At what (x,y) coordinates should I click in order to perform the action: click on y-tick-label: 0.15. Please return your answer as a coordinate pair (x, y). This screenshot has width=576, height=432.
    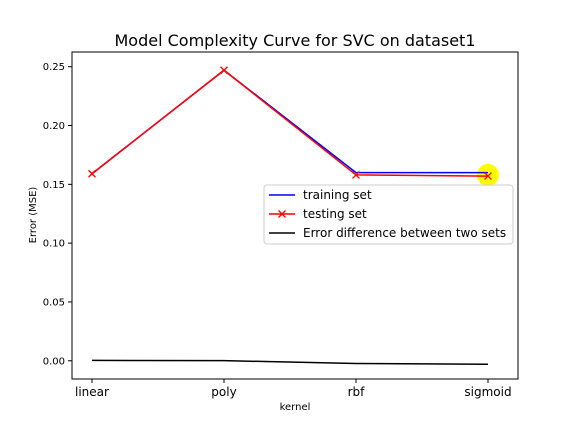
    Looking at the image, I should click on (54, 185).